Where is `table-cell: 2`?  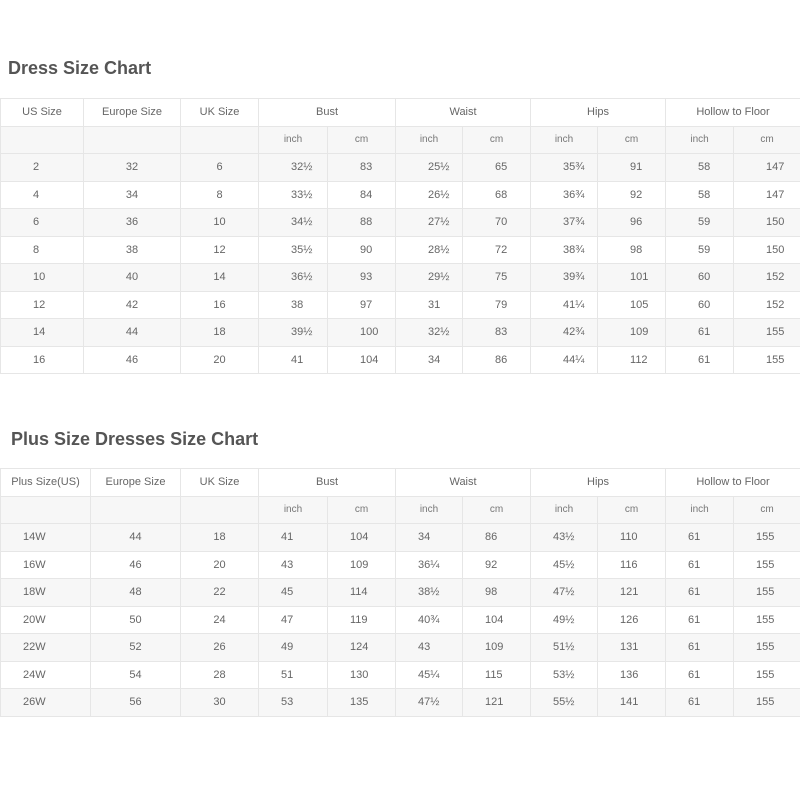
table-cell: 2 is located at coordinates (42, 167).